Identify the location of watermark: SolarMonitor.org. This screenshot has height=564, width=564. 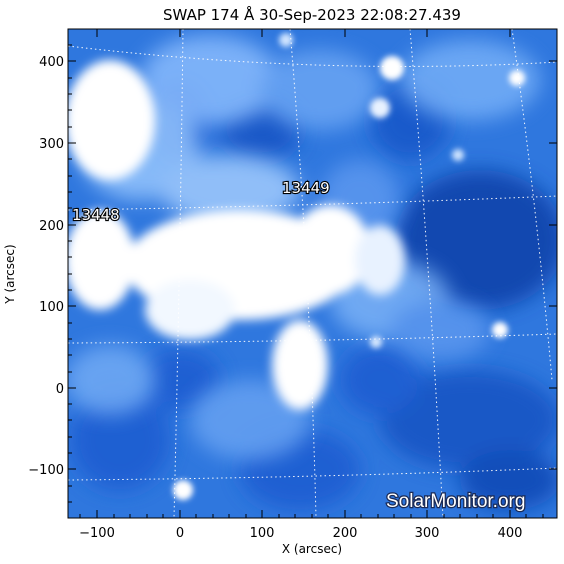
(455, 501).